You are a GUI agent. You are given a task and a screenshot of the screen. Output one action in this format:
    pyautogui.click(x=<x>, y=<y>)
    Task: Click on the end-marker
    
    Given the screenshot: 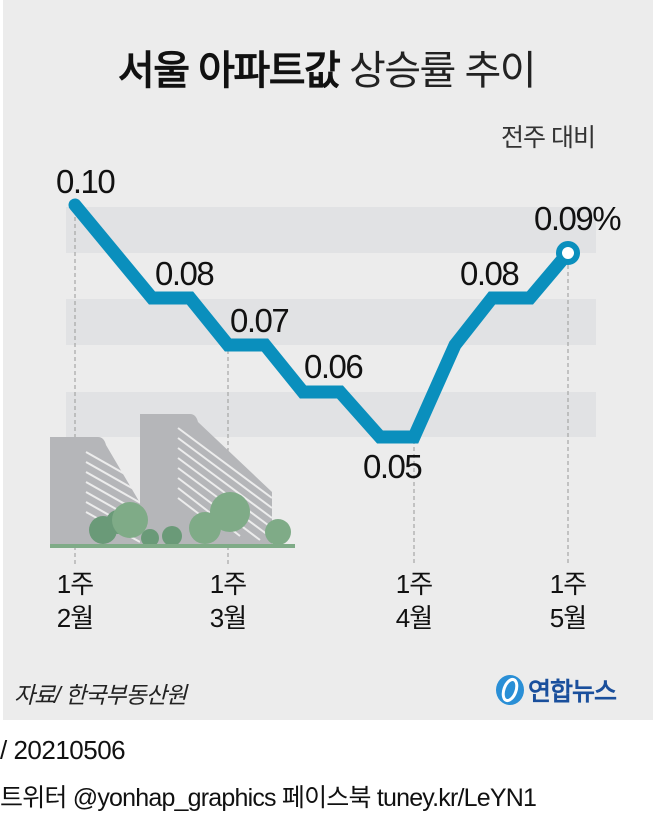 What is the action you would take?
    pyautogui.click(x=568, y=253)
    